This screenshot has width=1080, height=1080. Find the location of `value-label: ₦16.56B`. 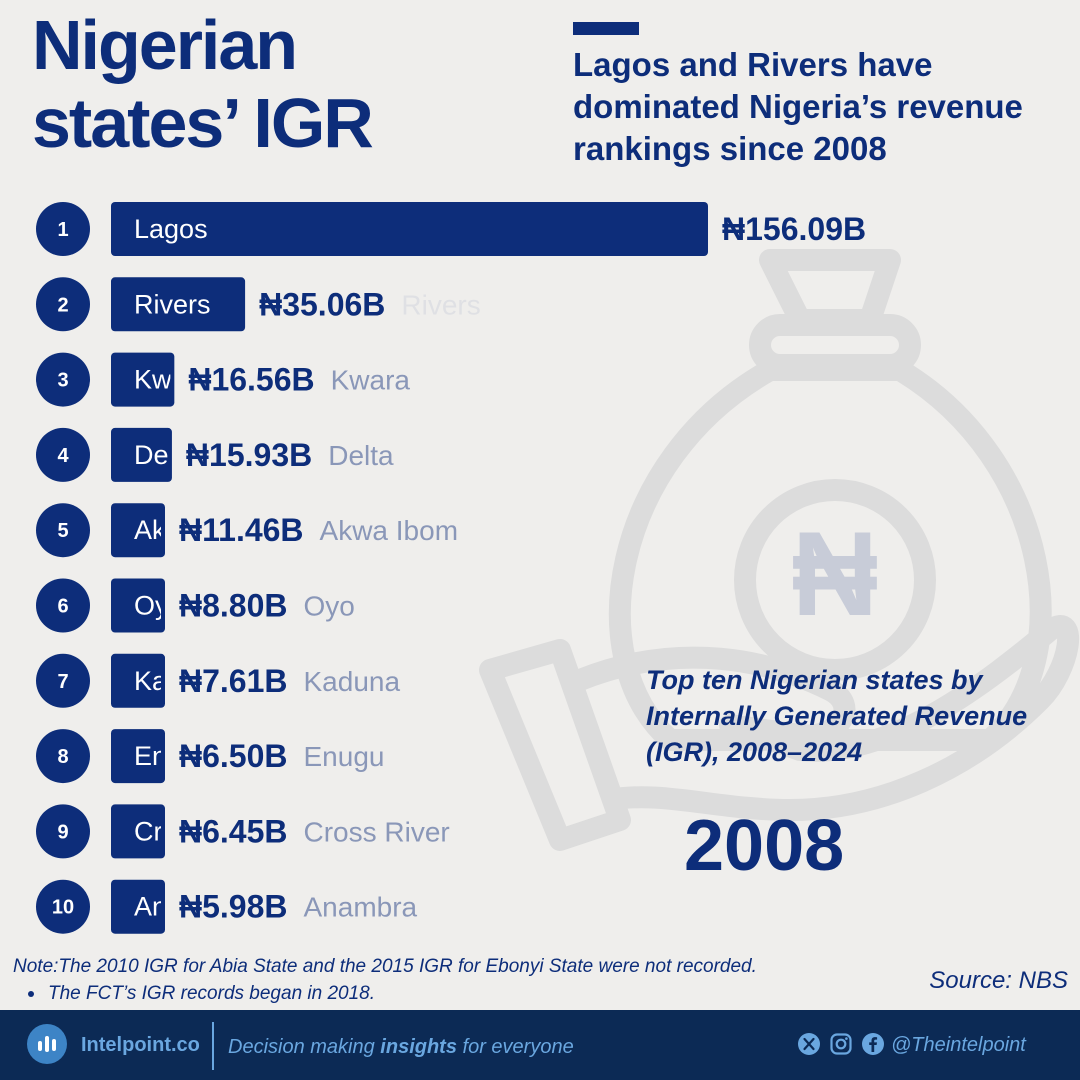

value-label: ₦16.56B is located at coordinates (251, 380).